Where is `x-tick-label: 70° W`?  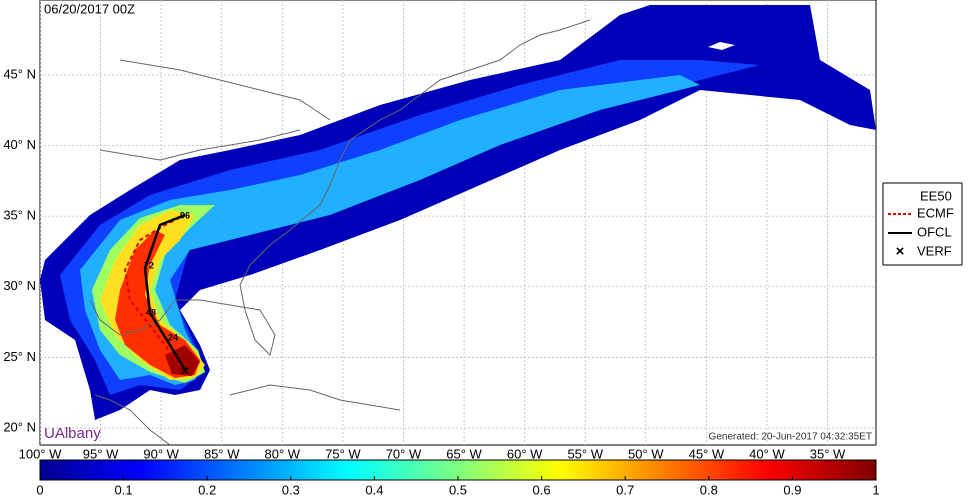 x-tick-label: 70° W is located at coordinates (404, 453).